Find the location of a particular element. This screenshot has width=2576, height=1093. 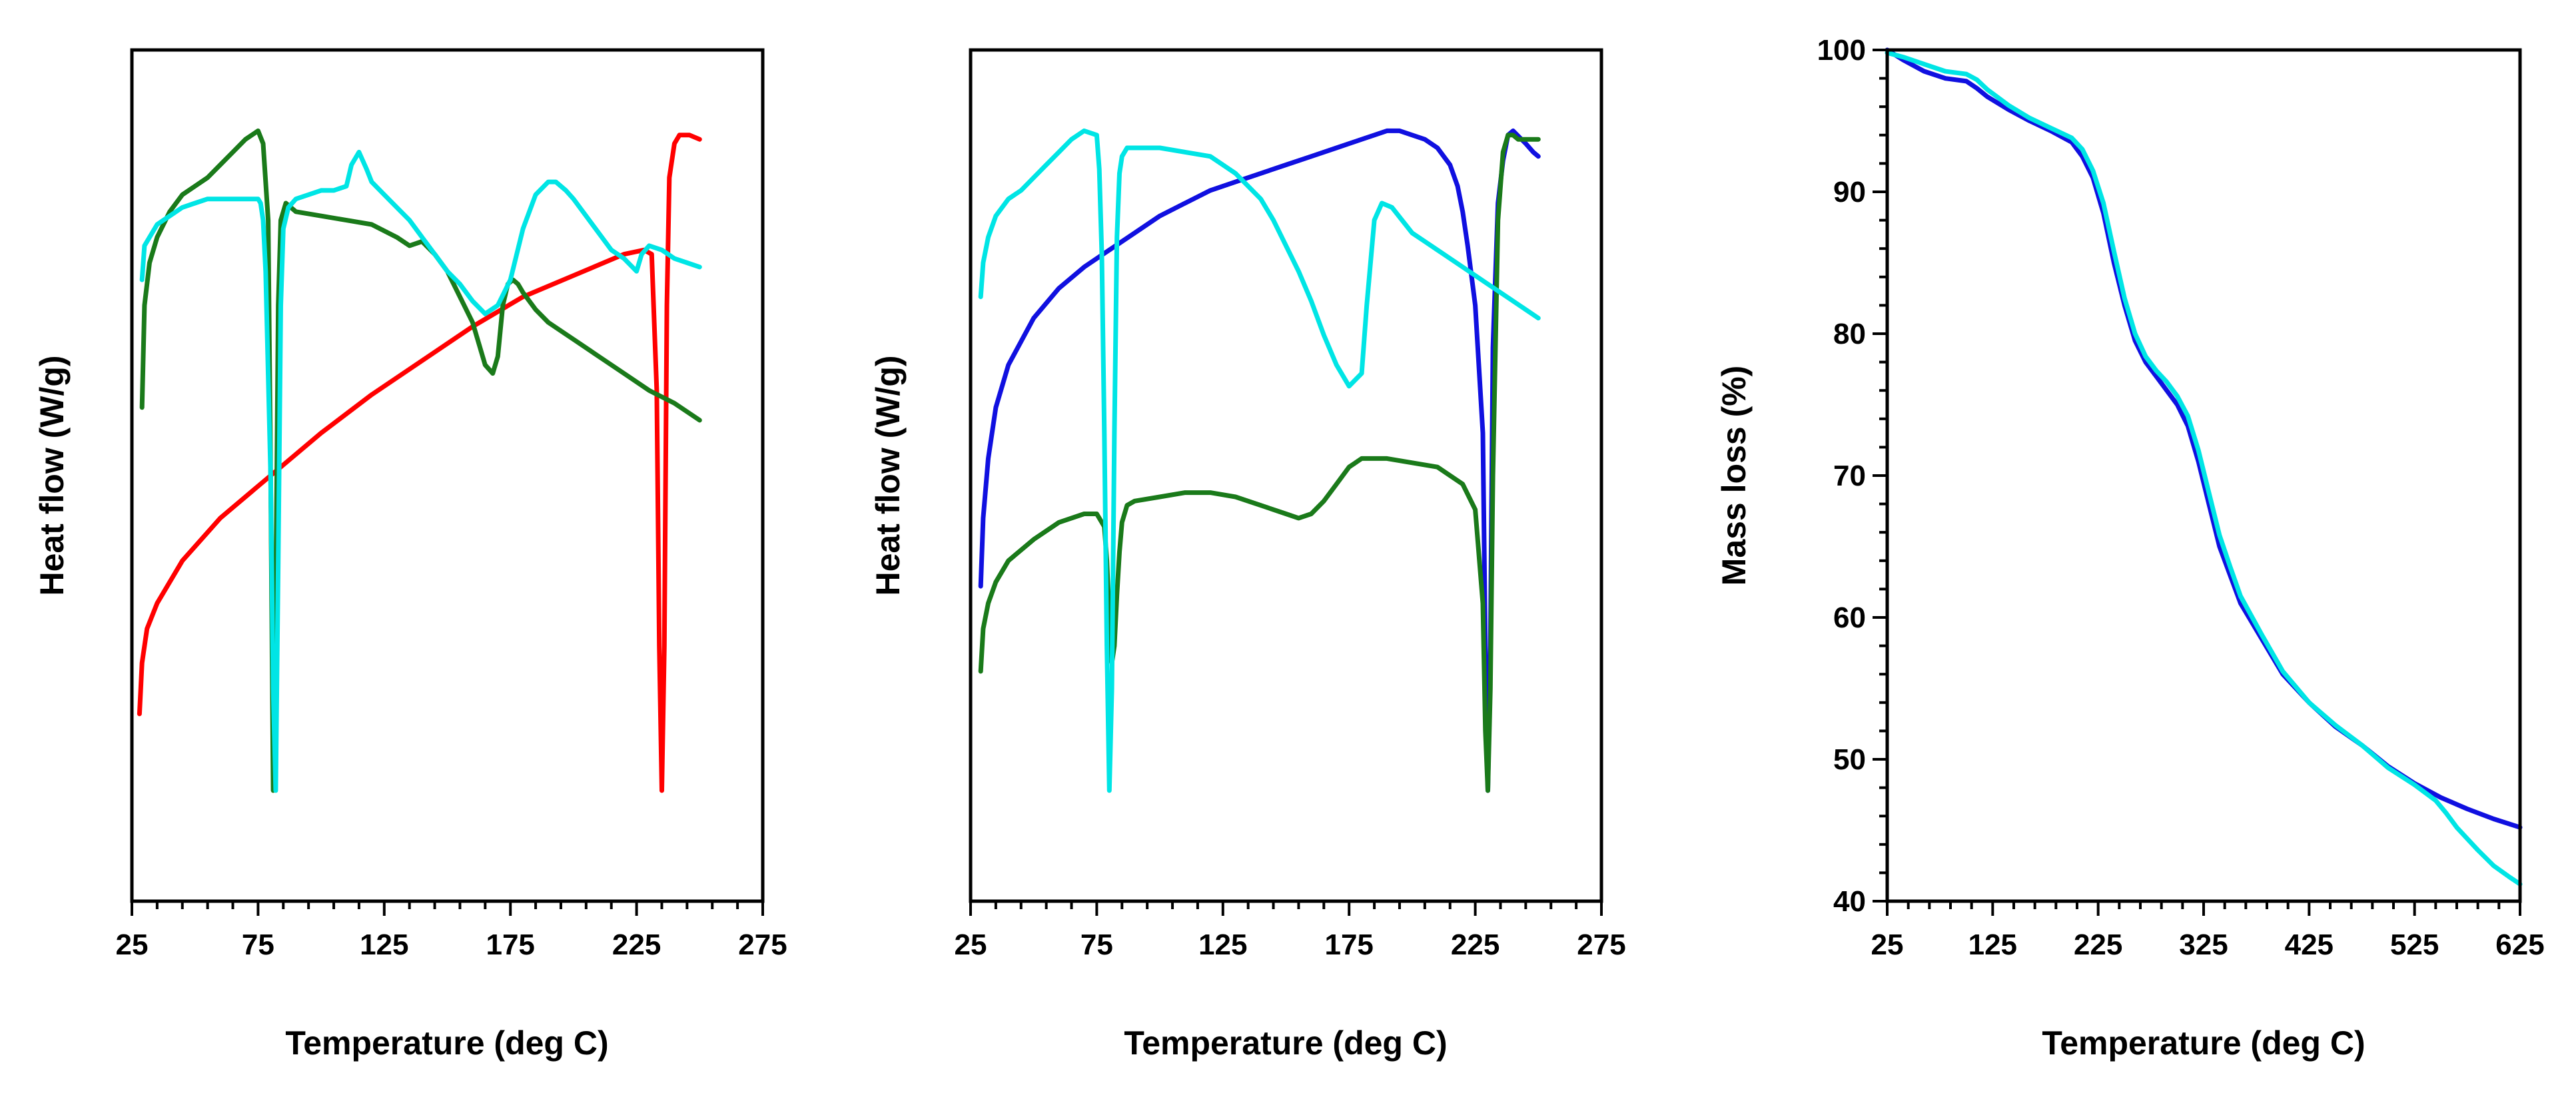

middle-series-layer is located at coordinates (1260, 461).